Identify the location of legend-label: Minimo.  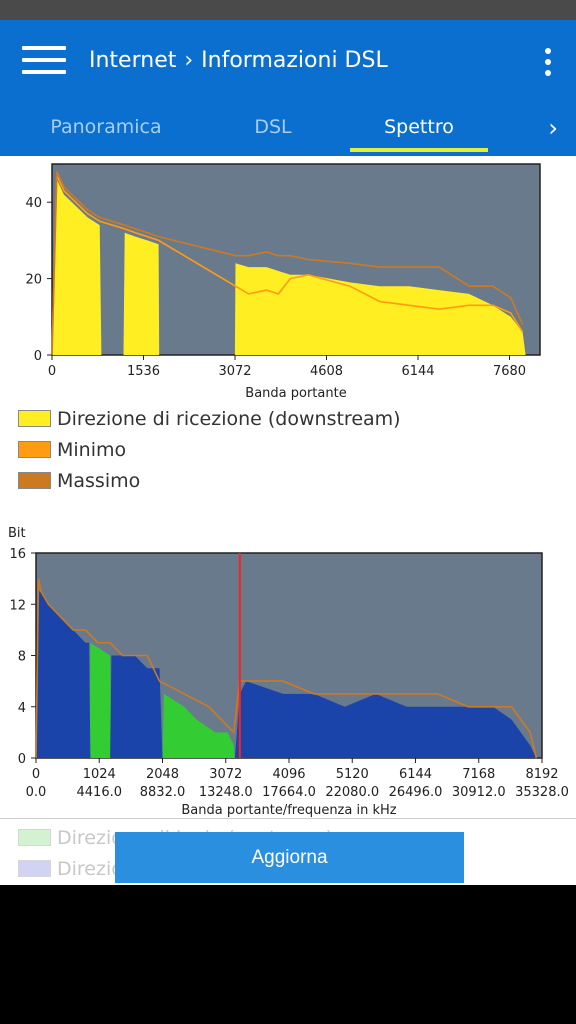
(92, 449).